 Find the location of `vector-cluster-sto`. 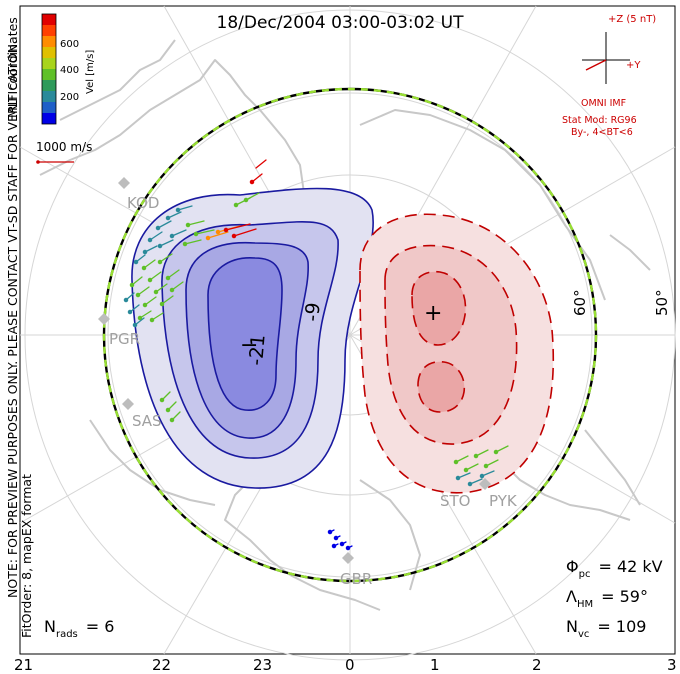

vector-cluster-sto is located at coordinates (481, 459).